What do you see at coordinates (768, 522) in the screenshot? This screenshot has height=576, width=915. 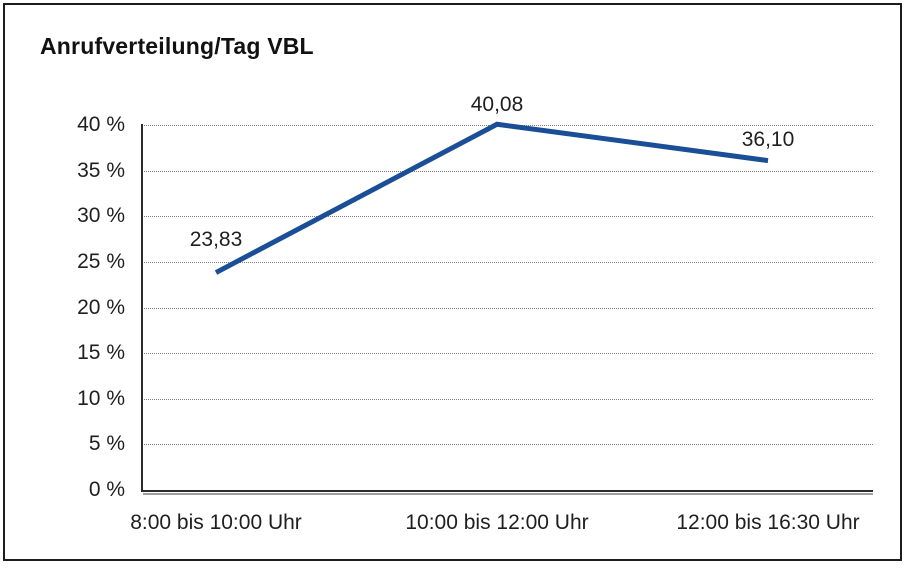 I see `x-axis-category-label: 12:00 bis 16:30 Uhr` at bounding box center [768, 522].